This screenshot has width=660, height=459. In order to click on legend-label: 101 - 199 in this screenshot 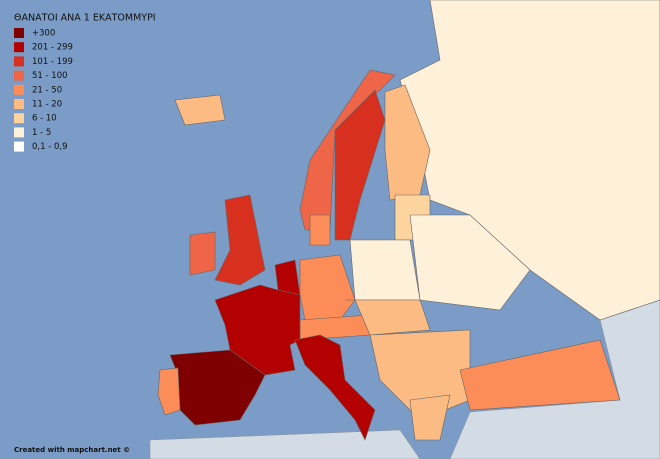, I will do `click(52, 62)`.